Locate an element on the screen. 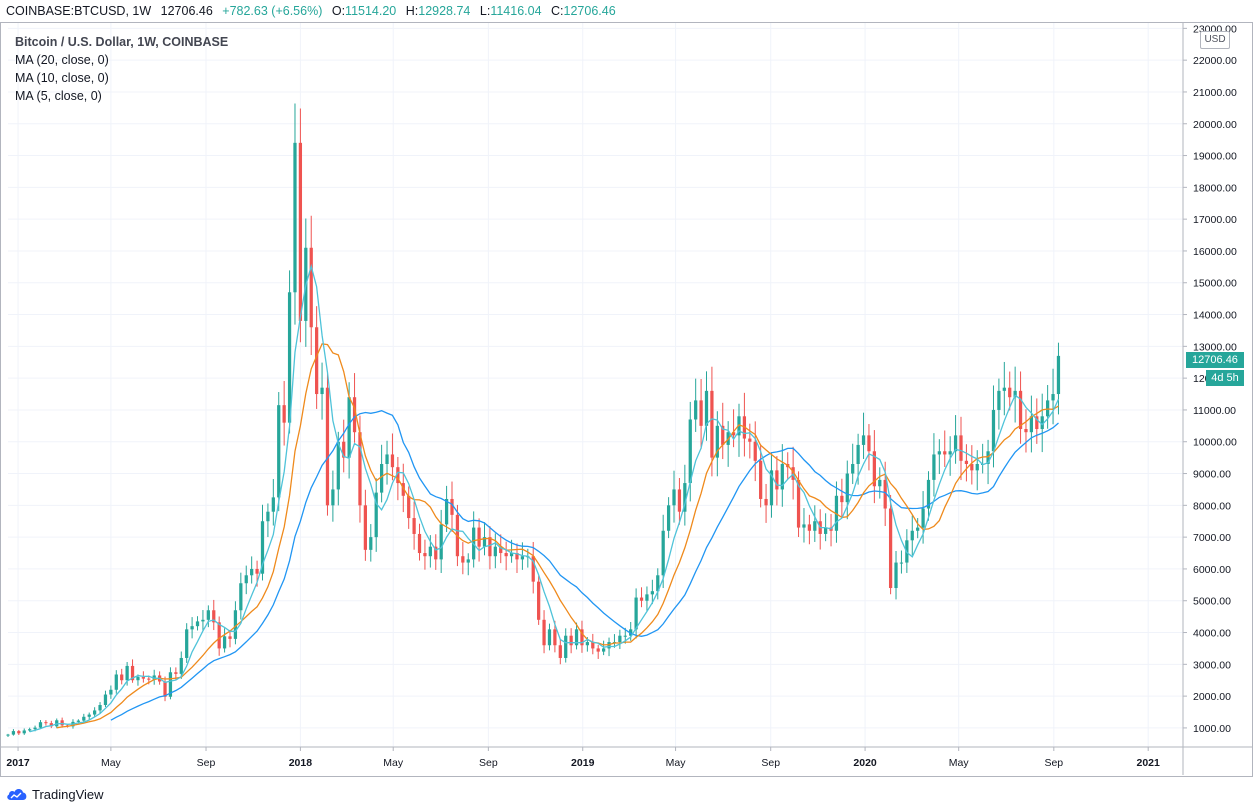  bar-countdown: 4d 5h is located at coordinates (1225, 378).